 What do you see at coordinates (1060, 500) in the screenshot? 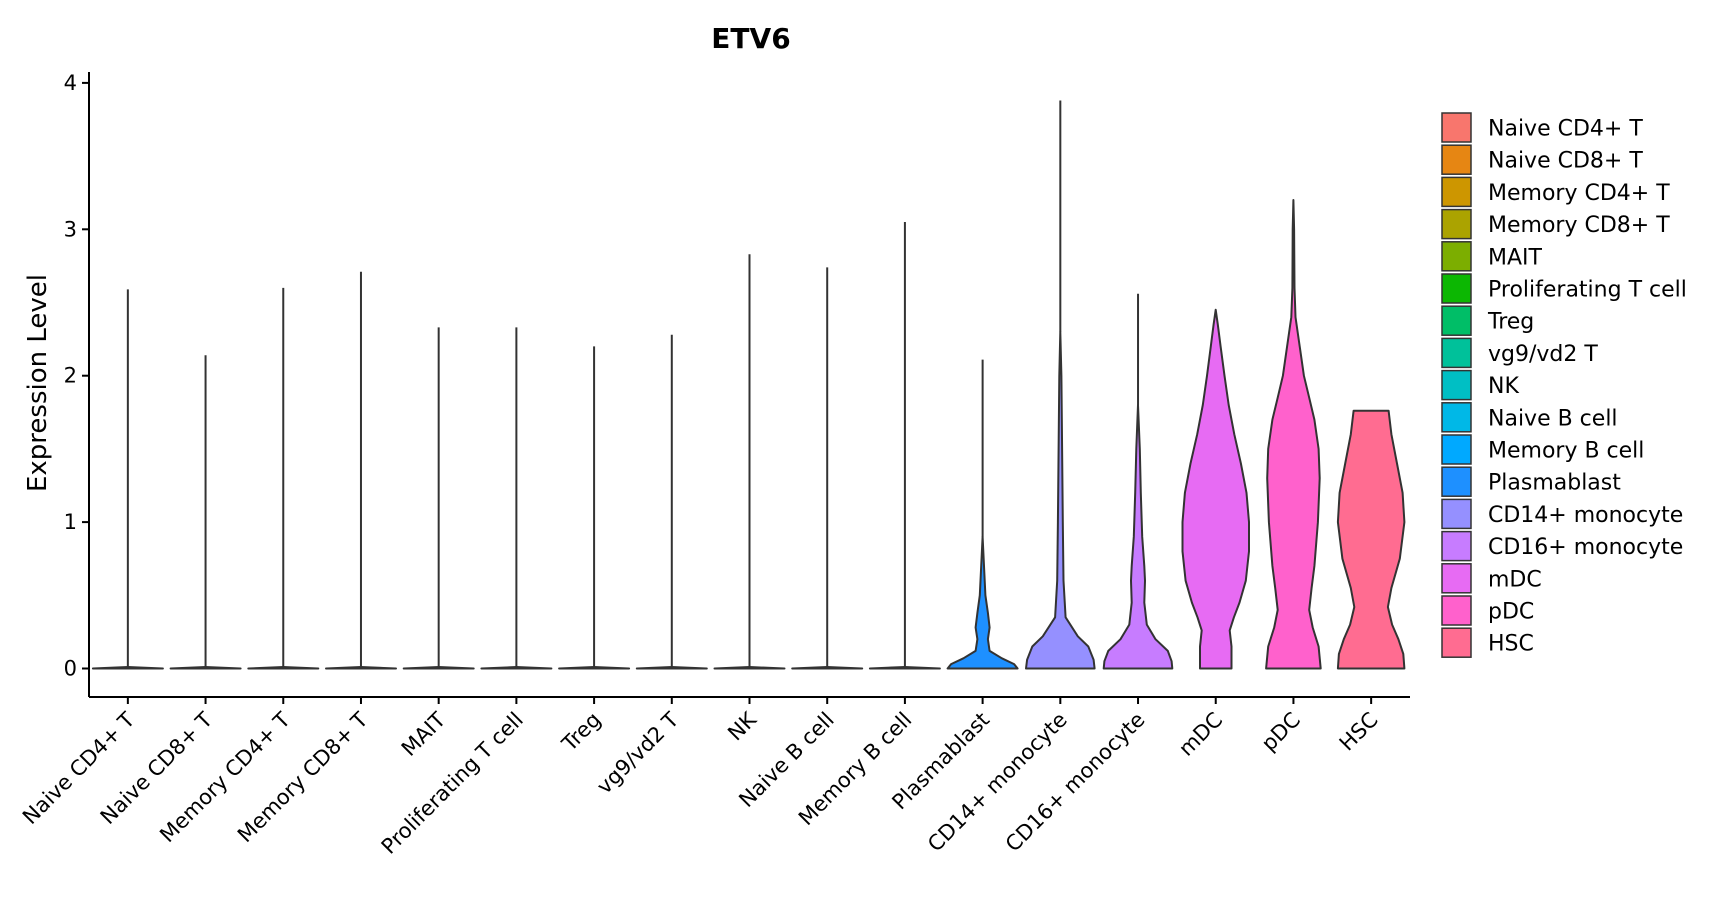
I see `violin-cd14-monocyte` at bounding box center [1060, 500].